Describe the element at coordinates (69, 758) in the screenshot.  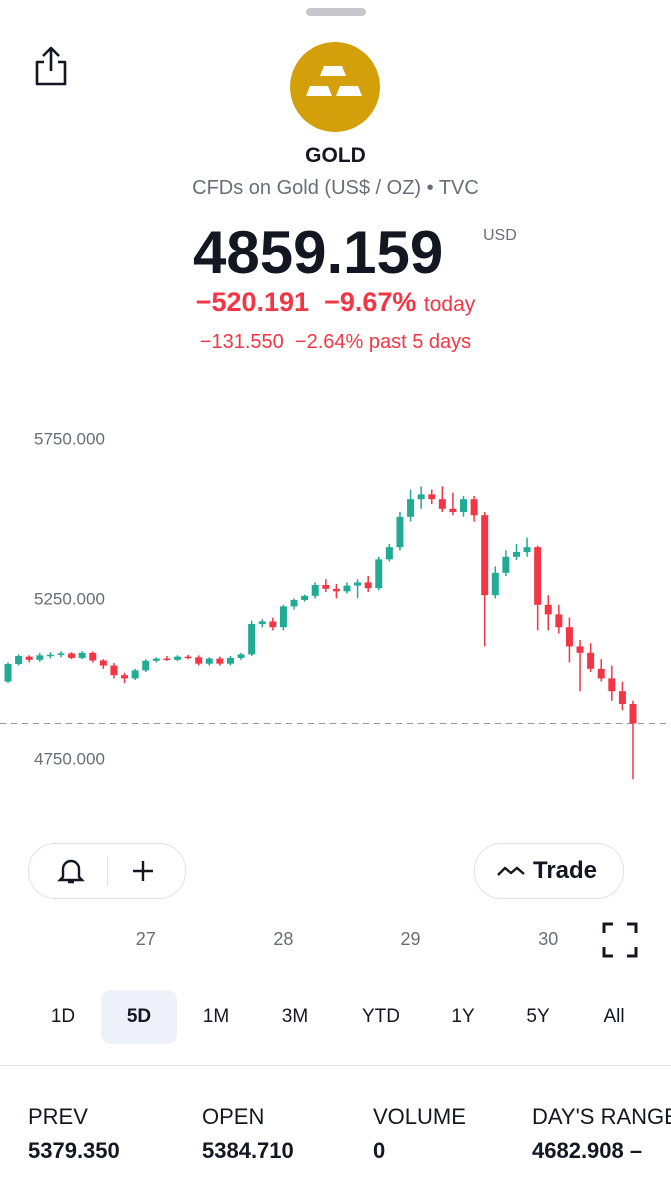
I see `y-tick-label: 4750.000` at that location.